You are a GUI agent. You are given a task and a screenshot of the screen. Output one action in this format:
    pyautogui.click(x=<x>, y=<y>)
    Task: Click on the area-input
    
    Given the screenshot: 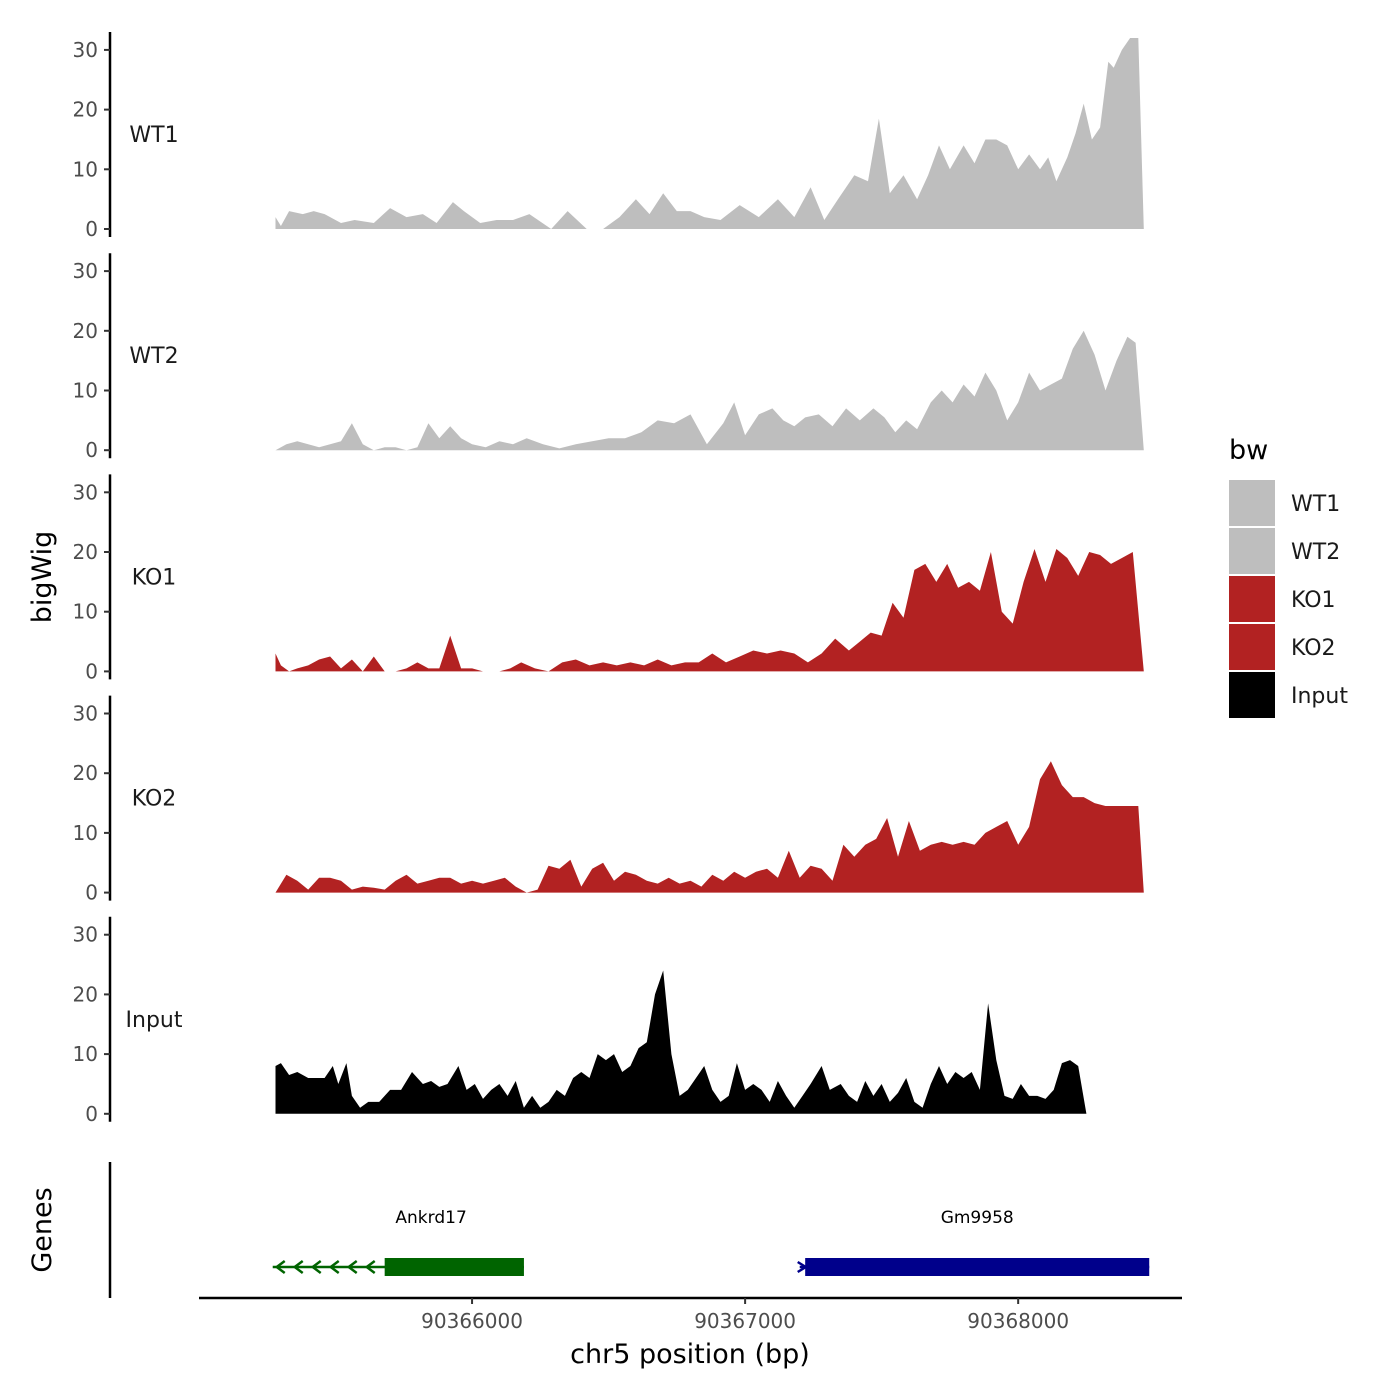 What is the action you would take?
    pyautogui.click(x=709, y=1042)
    